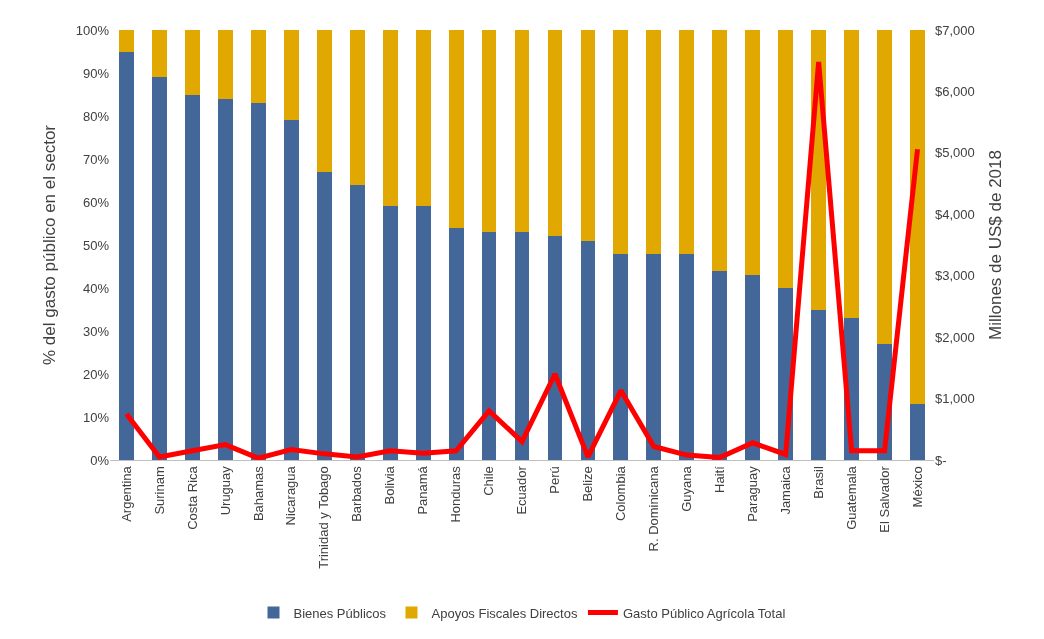  What do you see at coordinates (225, 490) in the screenshot?
I see `x-tick-label: Uruguay` at bounding box center [225, 490].